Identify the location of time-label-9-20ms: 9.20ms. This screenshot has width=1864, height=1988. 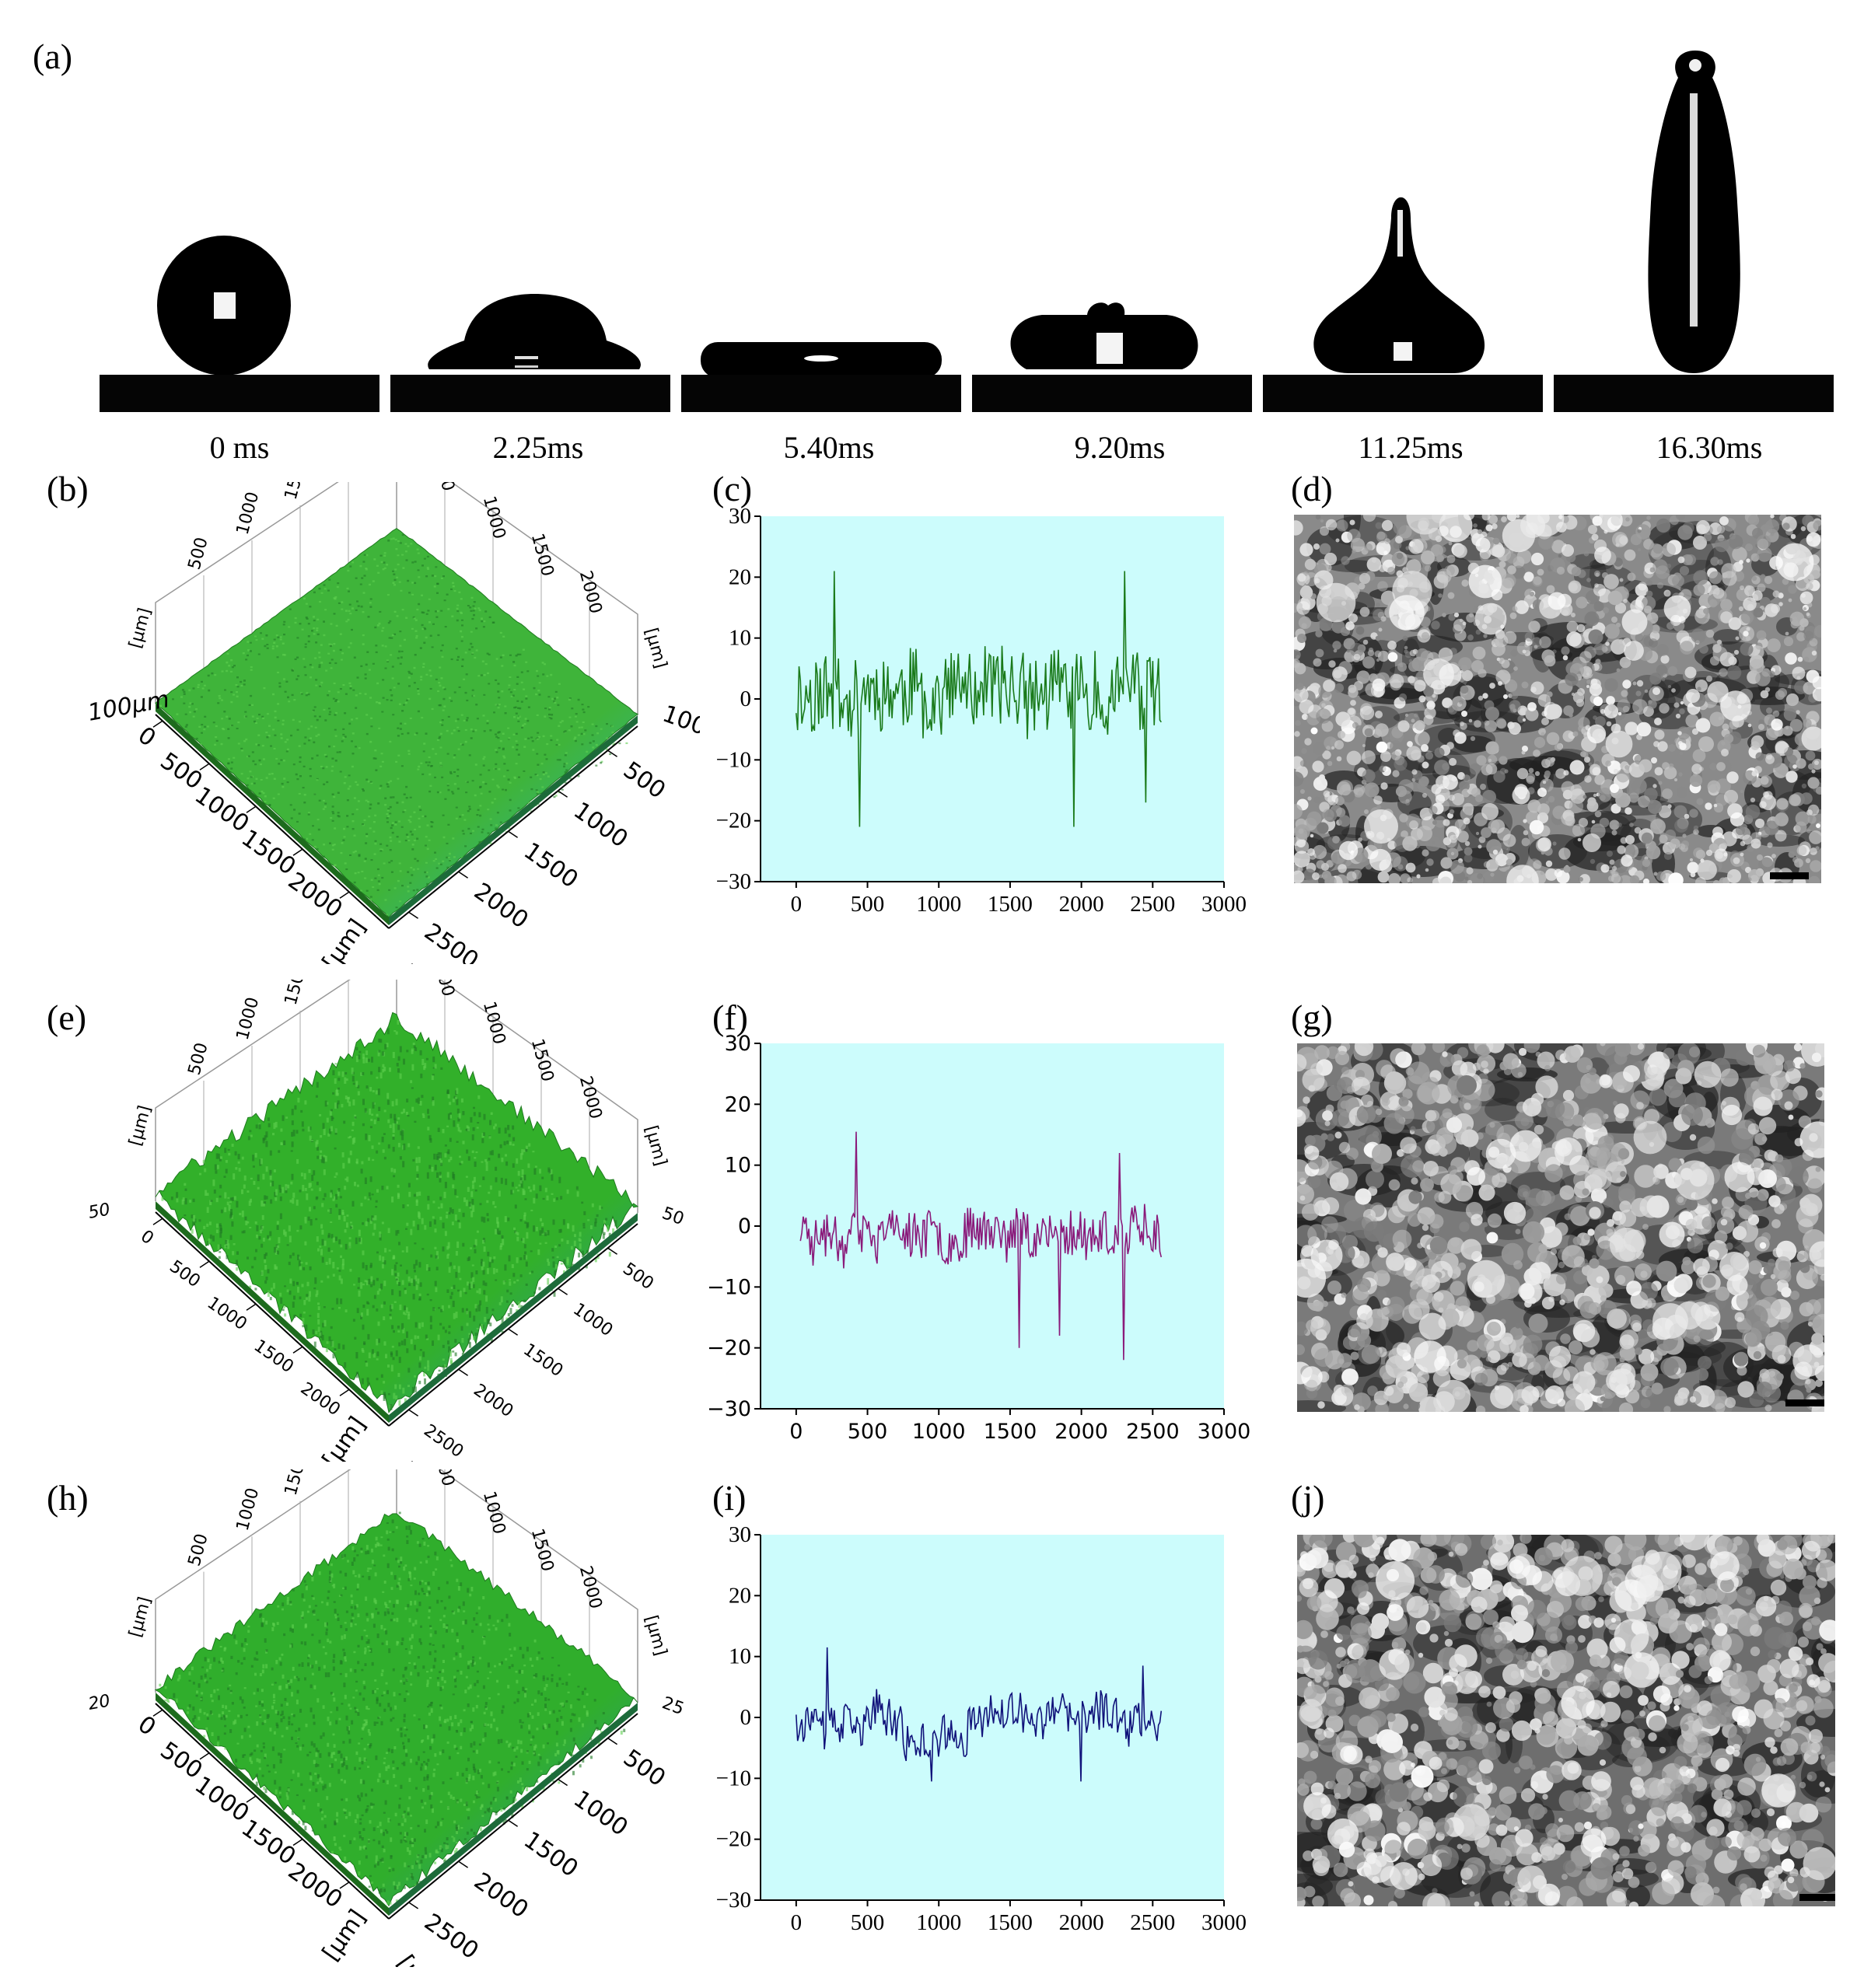
(1120, 447).